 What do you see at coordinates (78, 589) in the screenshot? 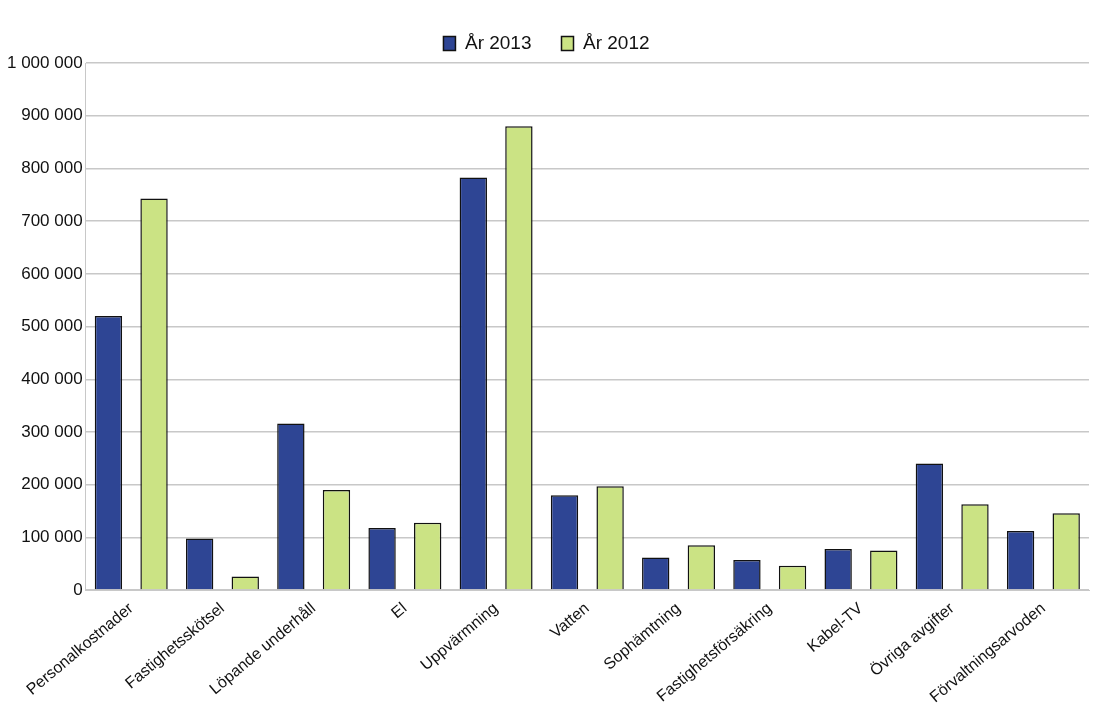
I see `y-tick-label: 0` at bounding box center [78, 589].